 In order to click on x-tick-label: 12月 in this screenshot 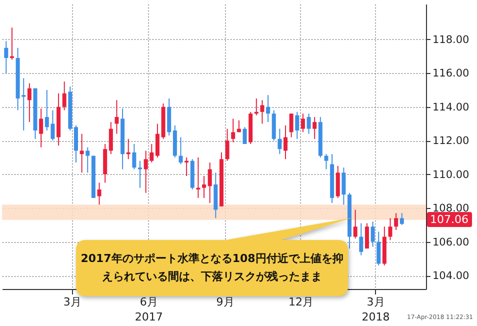, I will do `click(301, 302)`.